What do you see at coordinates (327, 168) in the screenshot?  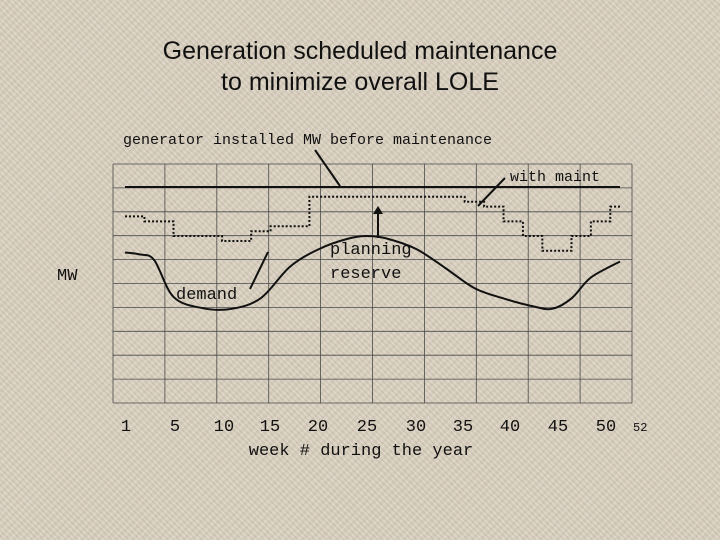 I see `annotation-installed-pointer` at bounding box center [327, 168].